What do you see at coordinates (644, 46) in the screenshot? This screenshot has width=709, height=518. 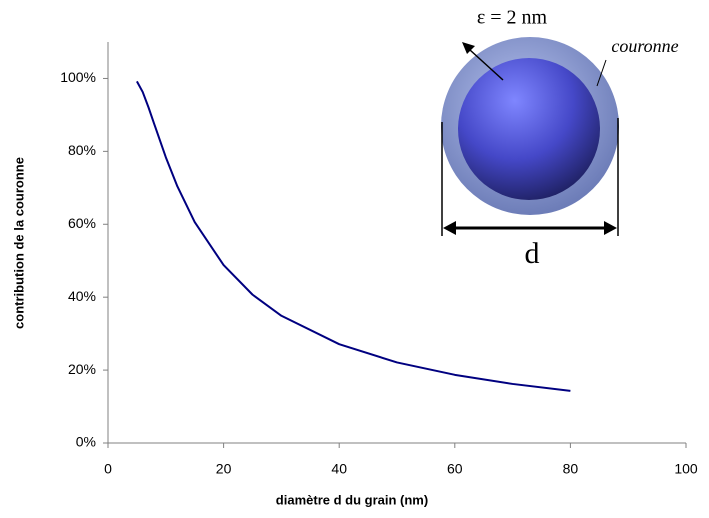 I see `couronne-label: couronne` at bounding box center [644, 46].